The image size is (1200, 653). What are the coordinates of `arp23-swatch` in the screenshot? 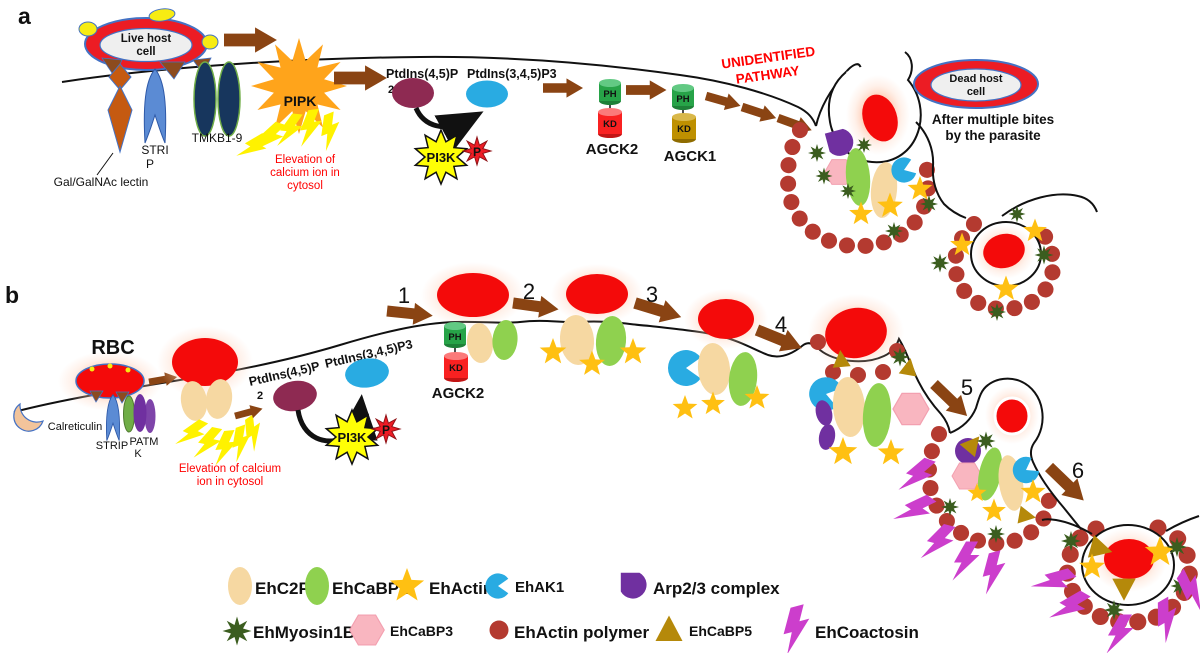 It's located at (633, 585).